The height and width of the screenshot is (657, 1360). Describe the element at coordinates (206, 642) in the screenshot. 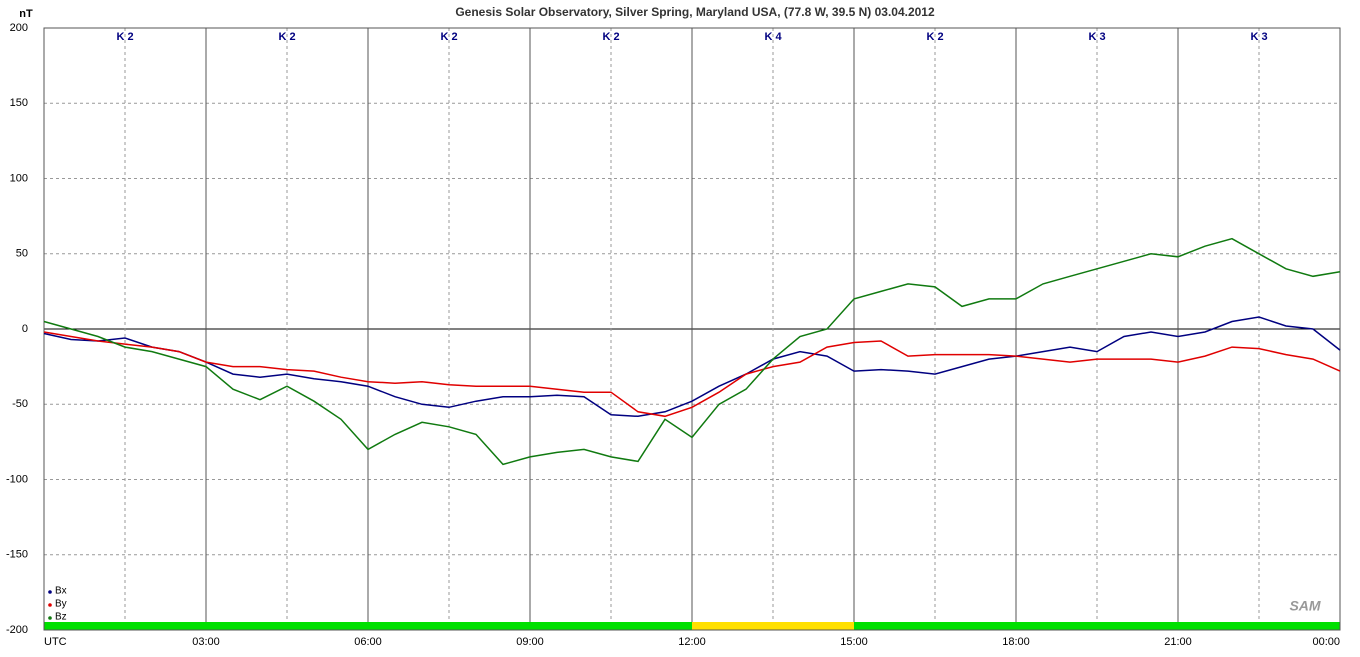

I see `x-tick-label: 03:00` at that location.